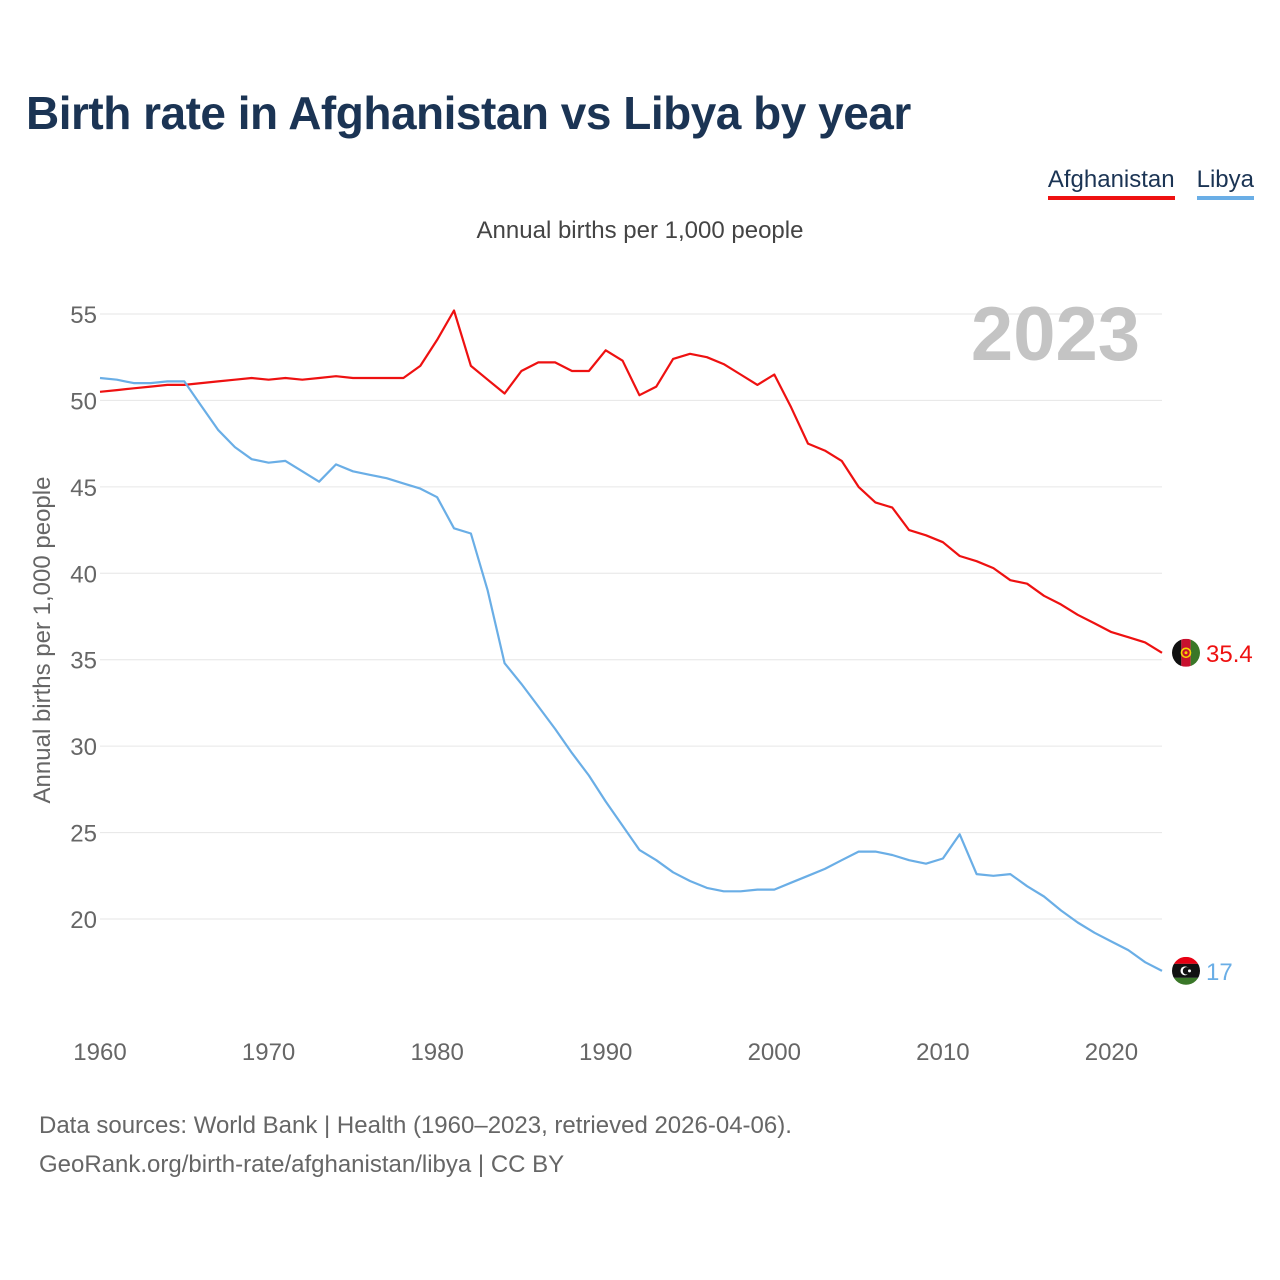  I want to click on x-tick-label: 2000, so click(774, 1052).